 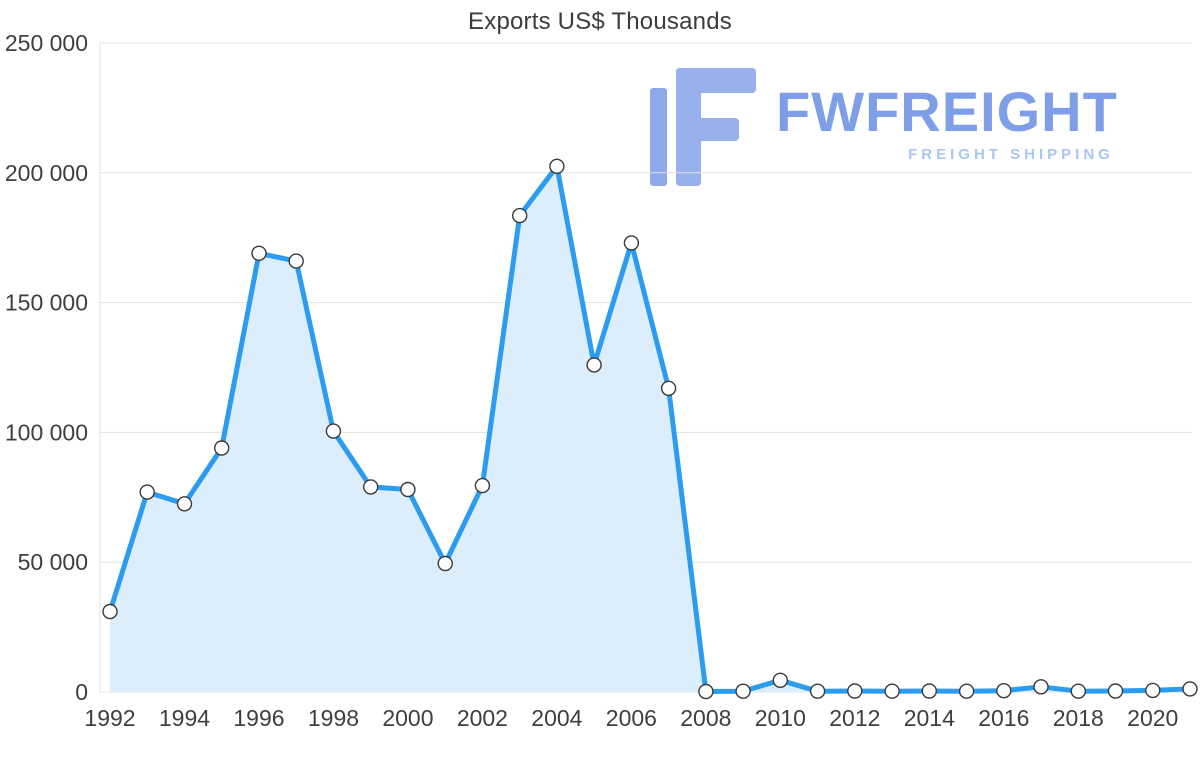 I want to click on x-tick-label: 2008, so click(x=705, y=718).